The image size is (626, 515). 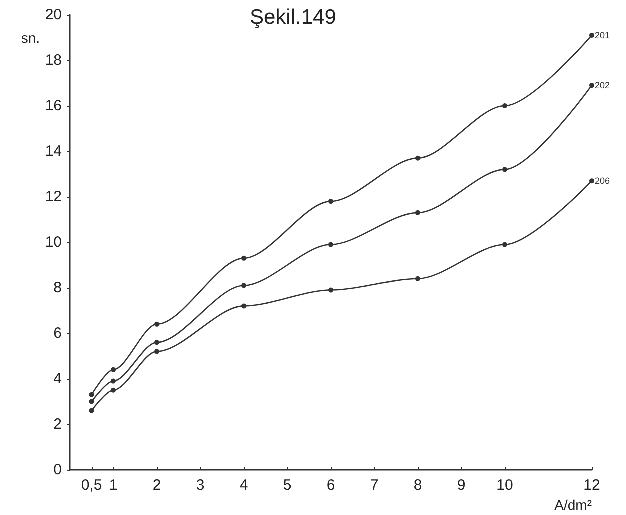 What do you see at coordinates (113, 485) in the screenshot?
I see `x-tick-label: 1` at bounding box center [113, 485].